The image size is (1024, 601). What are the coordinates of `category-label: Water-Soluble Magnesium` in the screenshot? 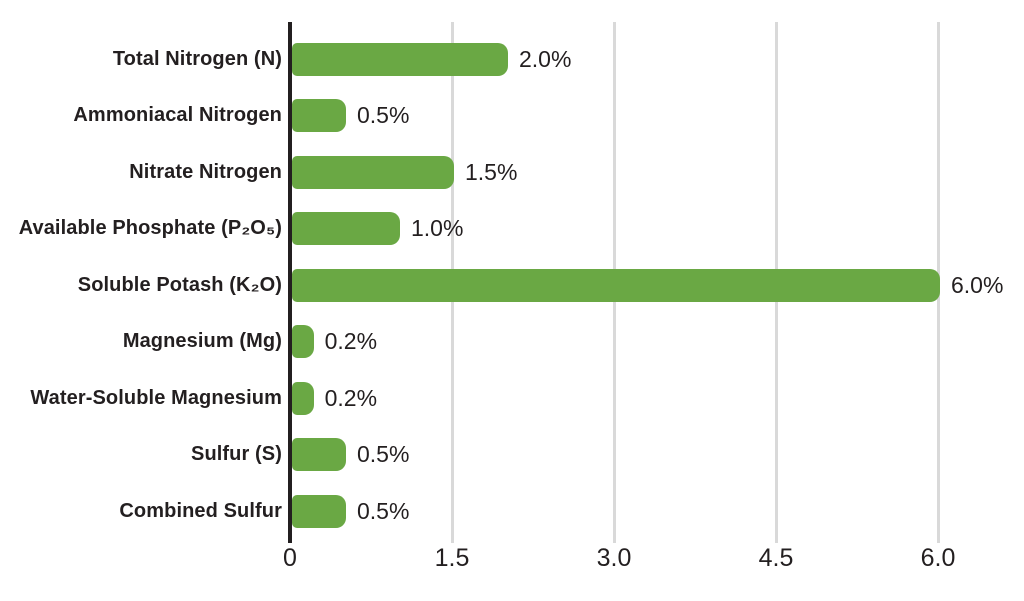 It's located at (156, 397).